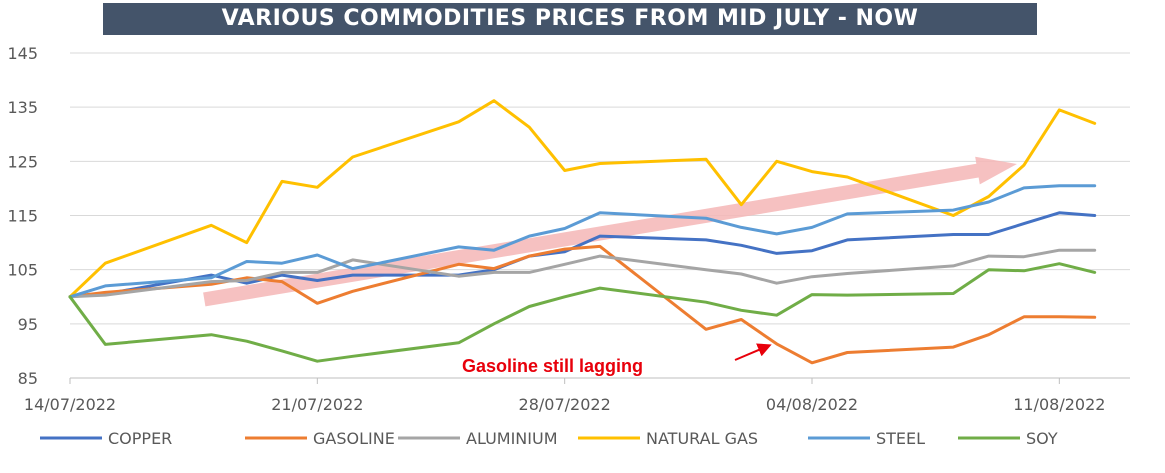 The image size is (1165, 473). I want to click on y-tick-label-115: 115, so click(22, 216).